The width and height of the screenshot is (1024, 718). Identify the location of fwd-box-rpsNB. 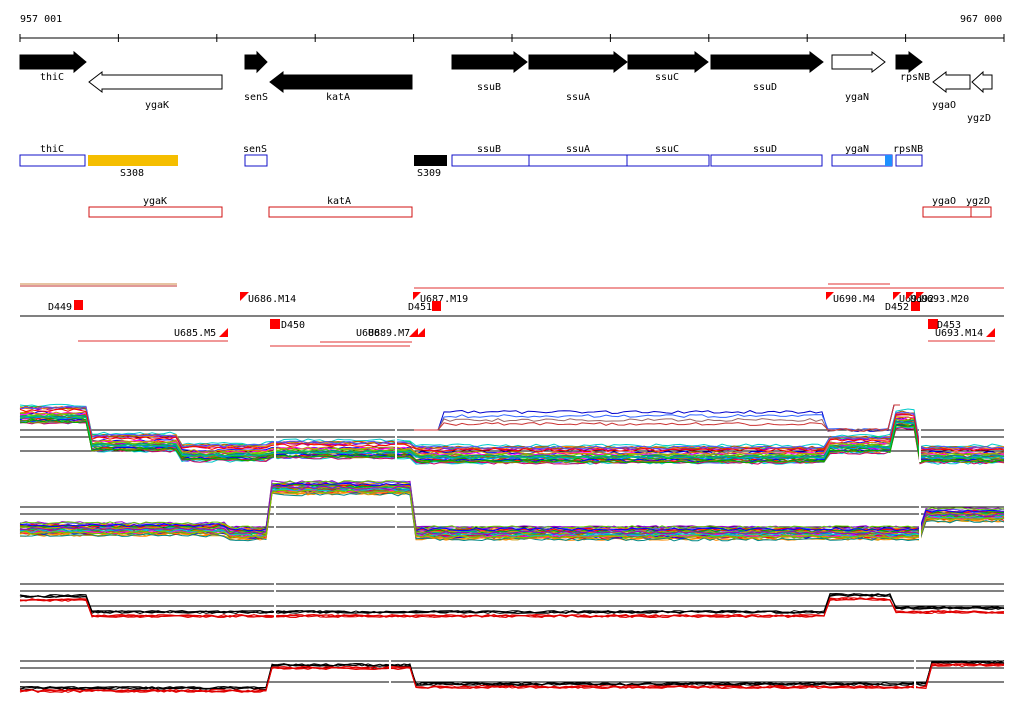
(909, 160).